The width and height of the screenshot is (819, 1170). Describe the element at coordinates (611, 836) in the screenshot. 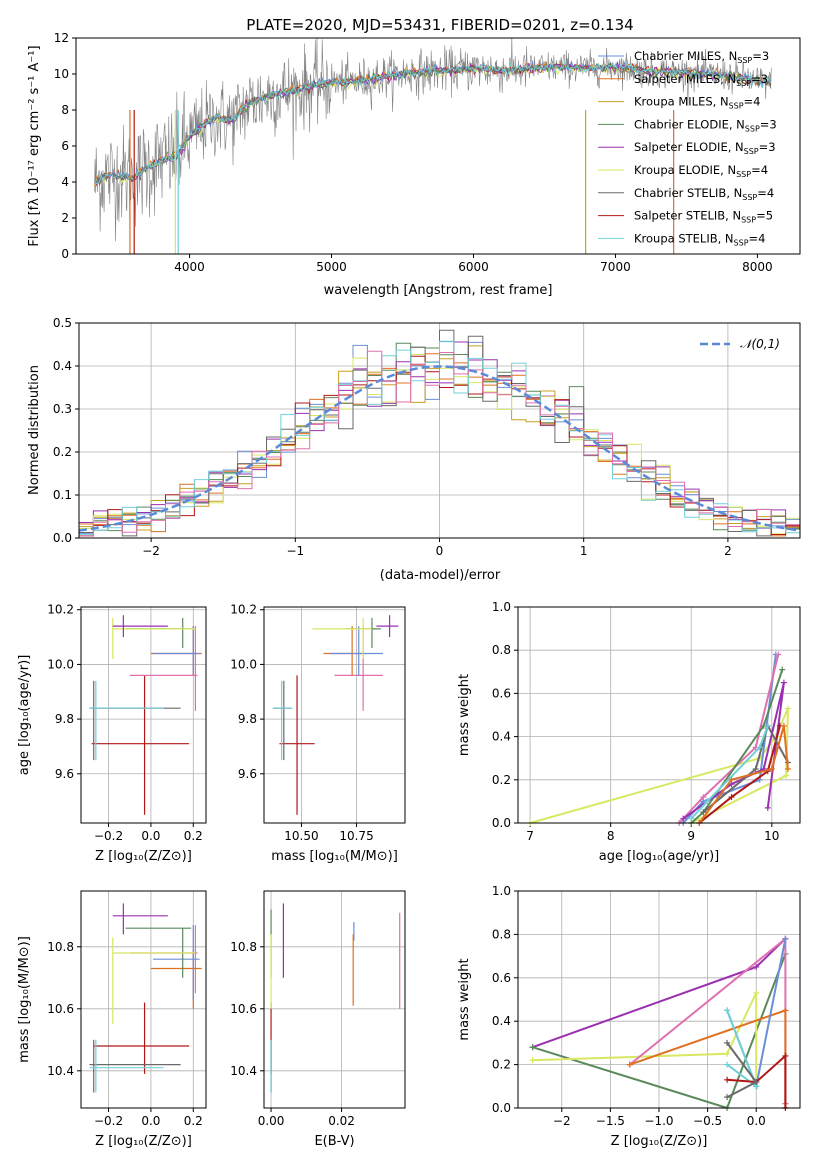

I see `x-tick-label: 8` at that location.